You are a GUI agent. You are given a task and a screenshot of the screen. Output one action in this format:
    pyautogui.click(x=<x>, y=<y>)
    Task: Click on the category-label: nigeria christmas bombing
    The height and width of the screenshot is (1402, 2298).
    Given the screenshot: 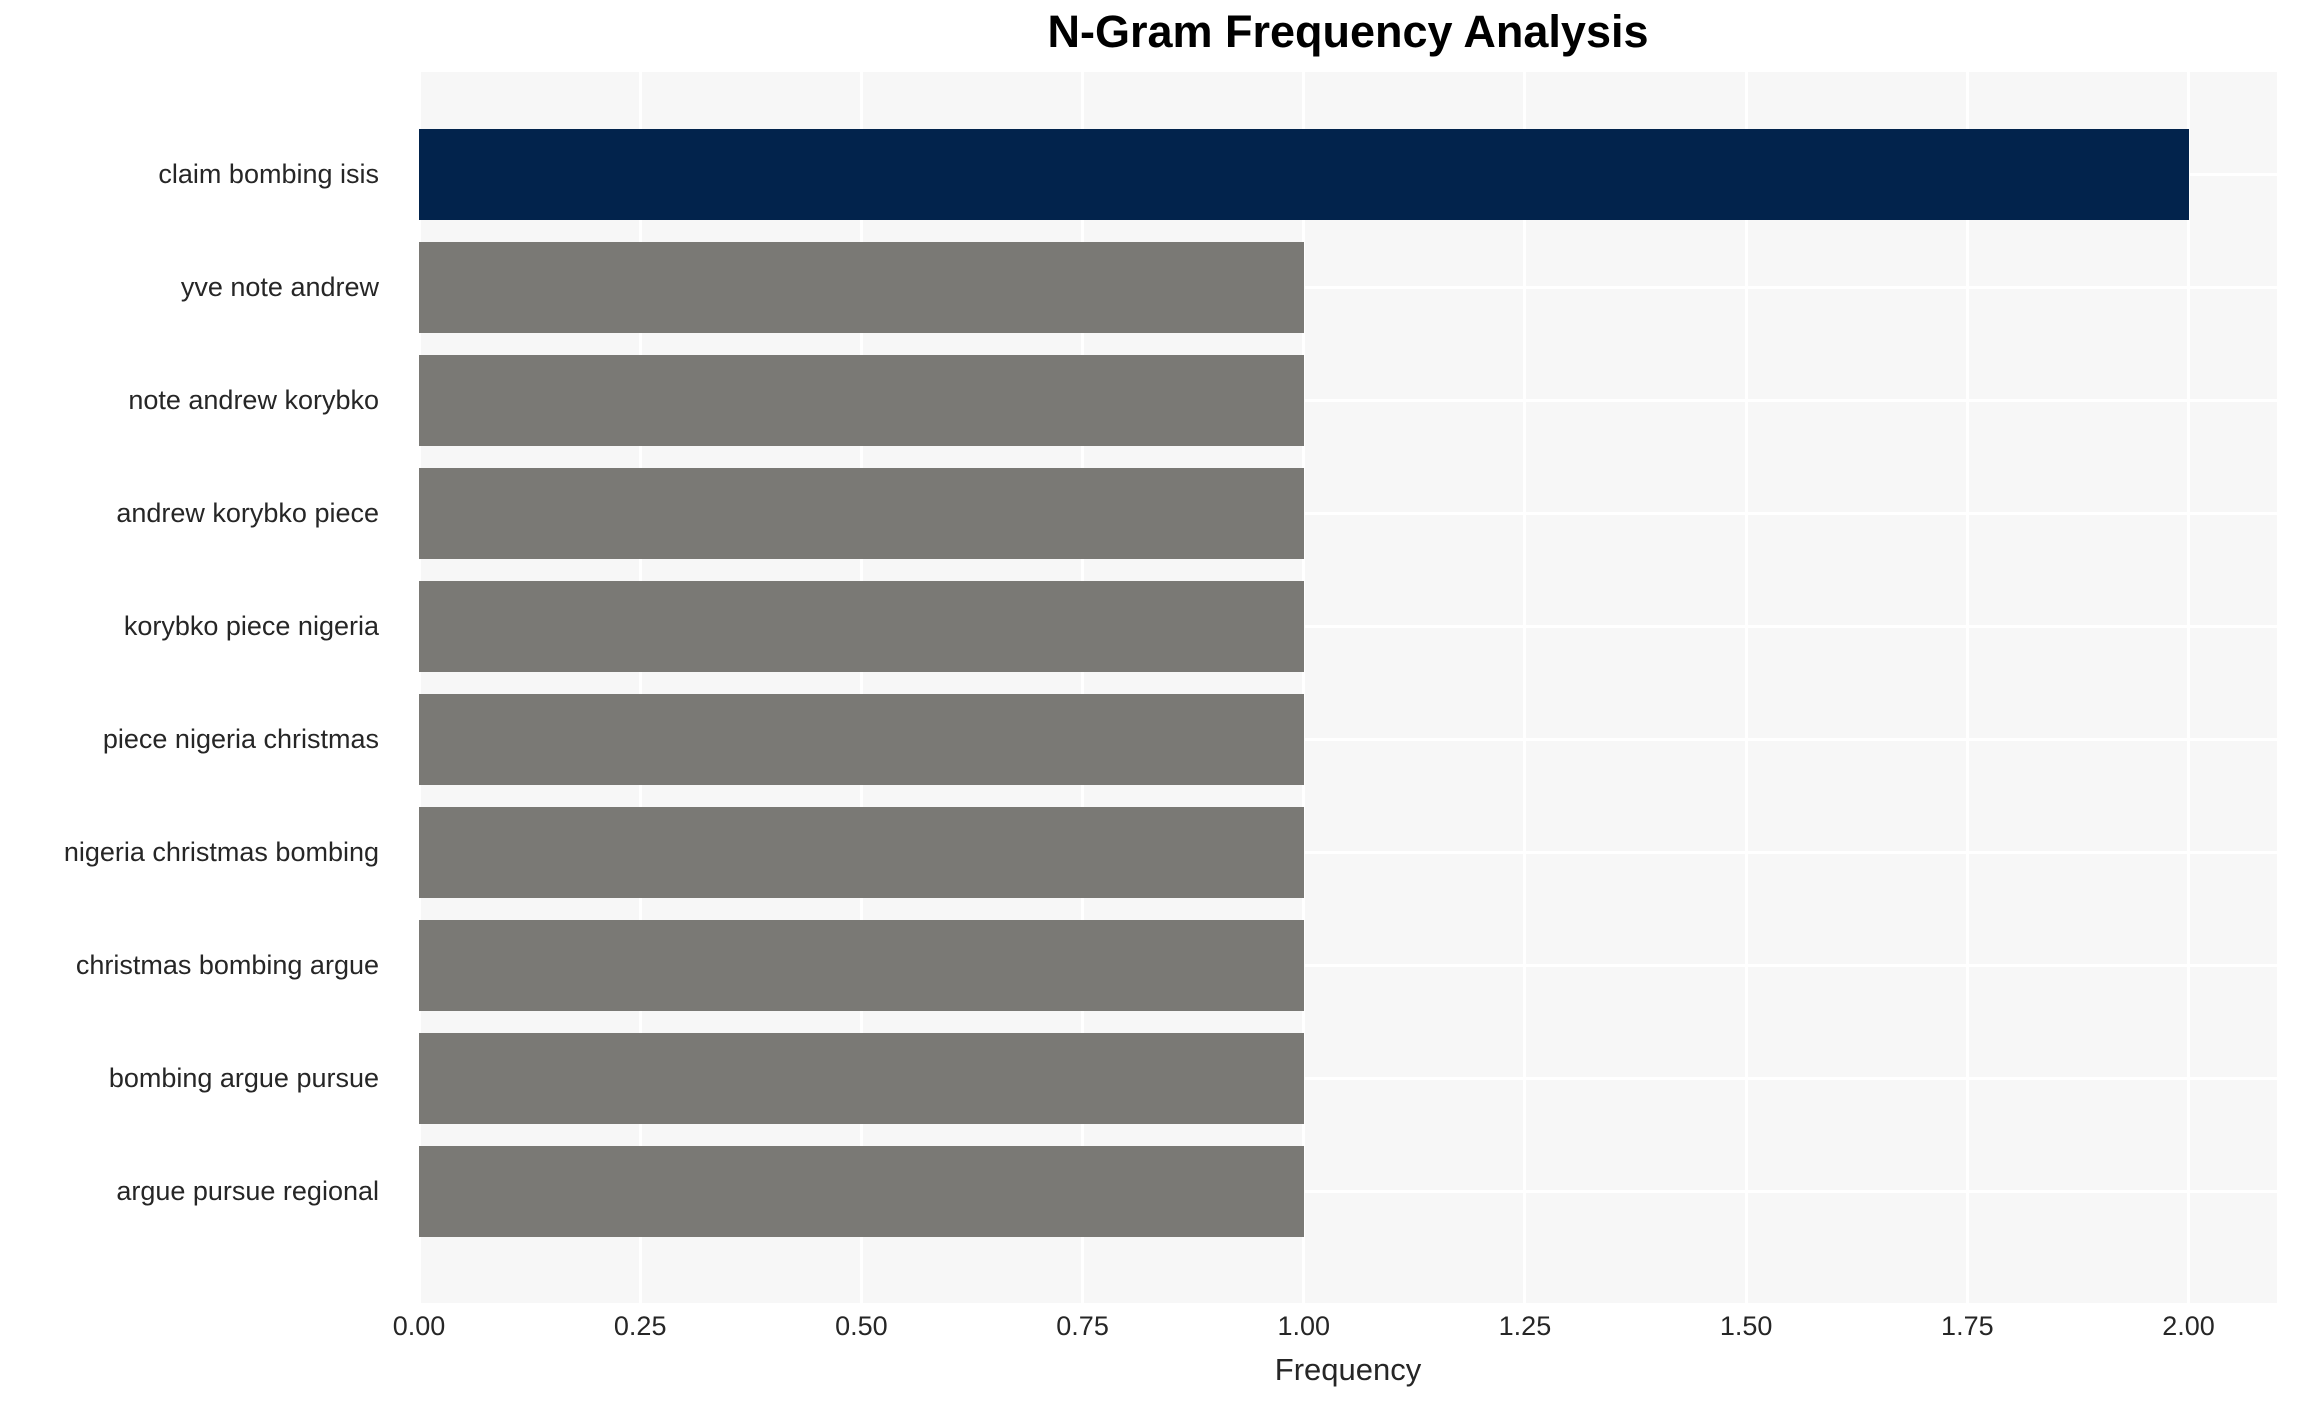 What is the action you would take?
    pyautogui.click(x=221, y=852)
    